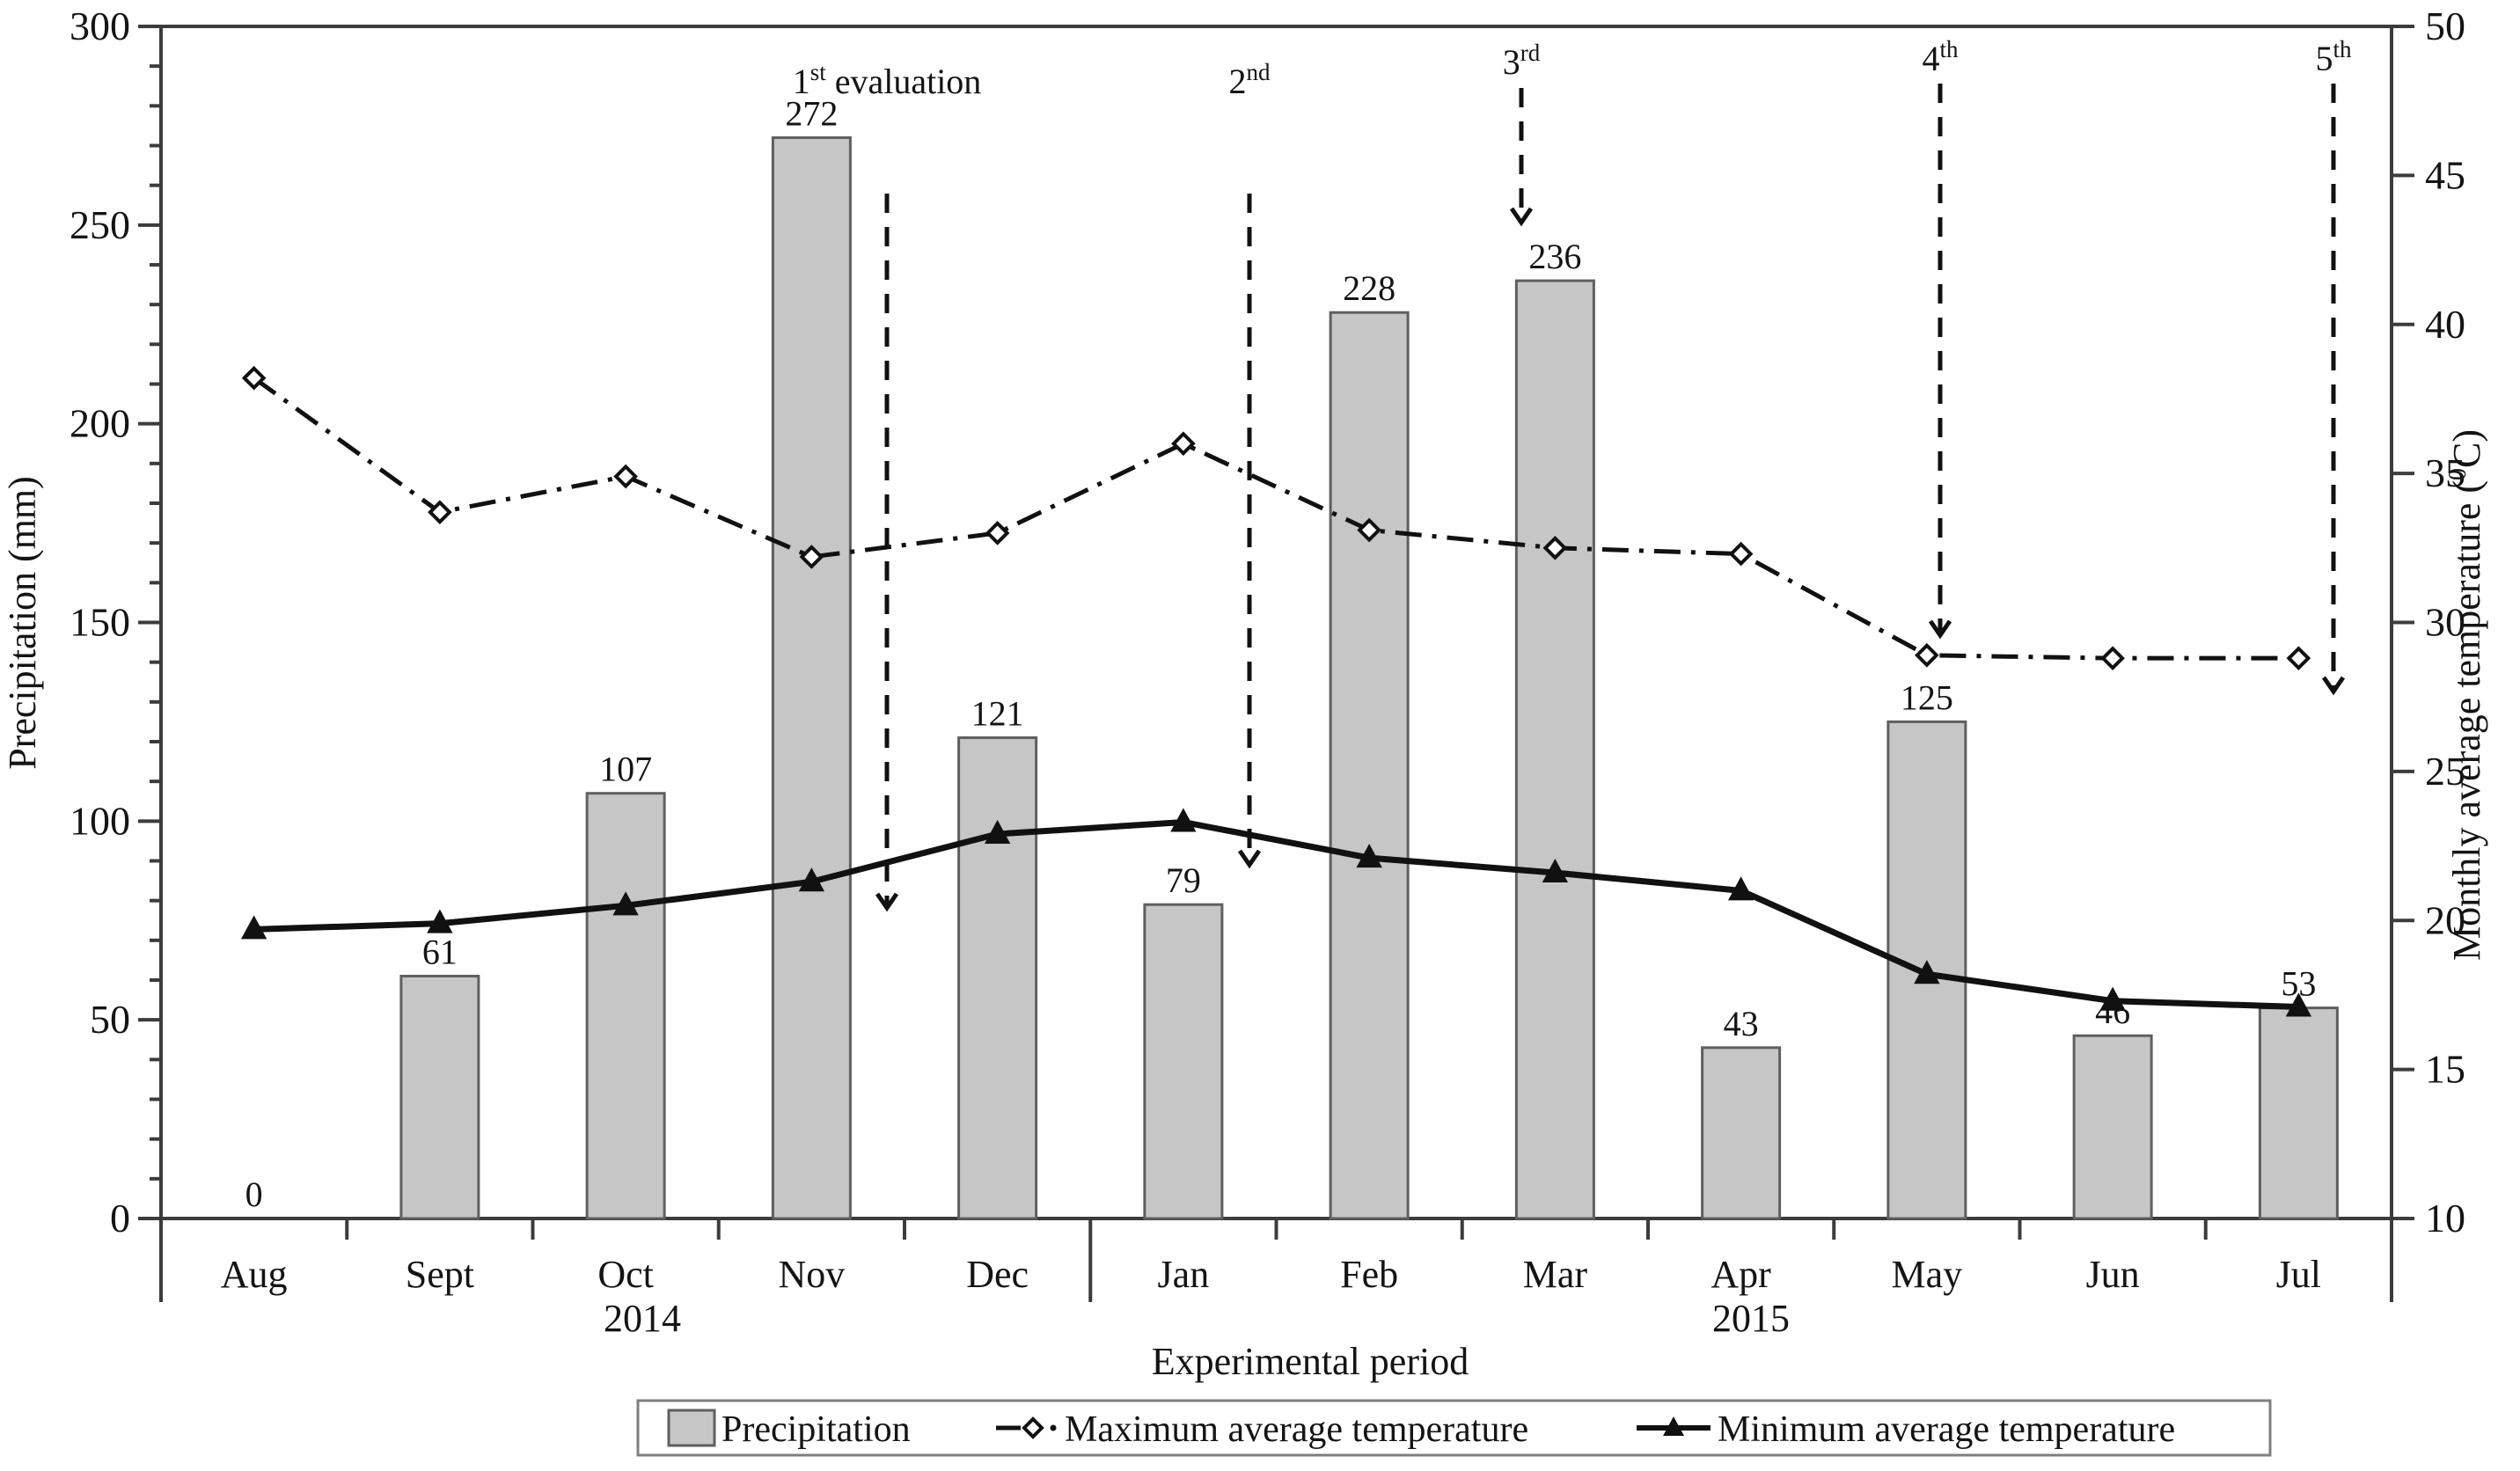  Describe the element at coordinates (2445, 174) in the screenshot. I see `right-axis-tick-label: 45` at that location.